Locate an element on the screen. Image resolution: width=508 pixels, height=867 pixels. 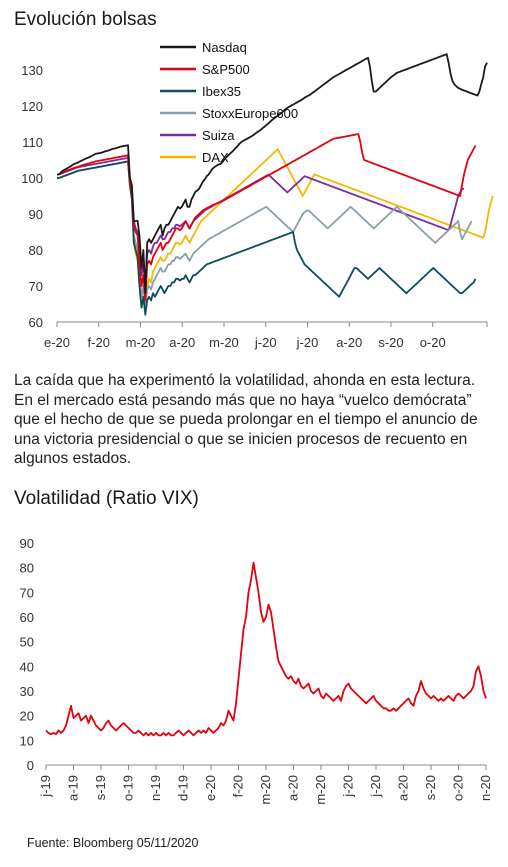
chart1-title: Evolución bolsas is located at coordinates (85, 19).